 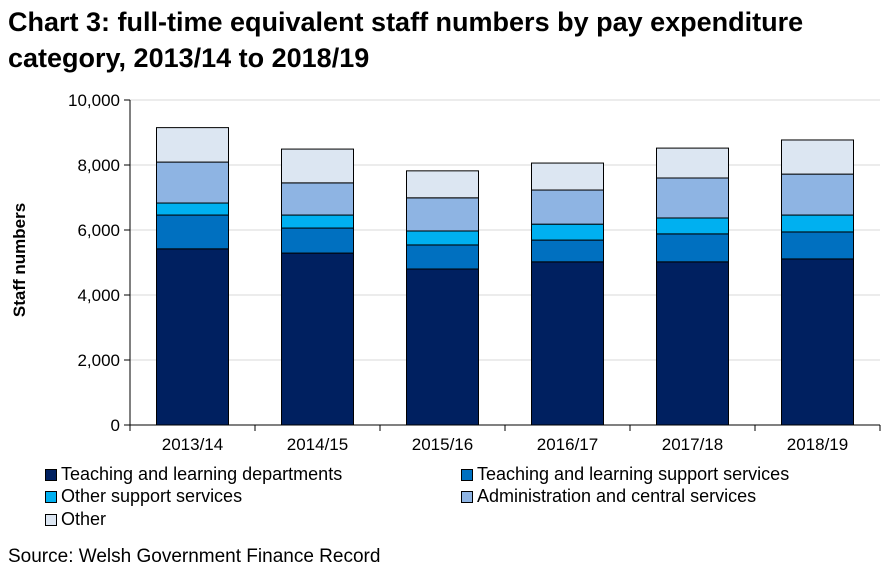 I want to click on x-tick-label: 2015/16, so click(x=442, y=444).